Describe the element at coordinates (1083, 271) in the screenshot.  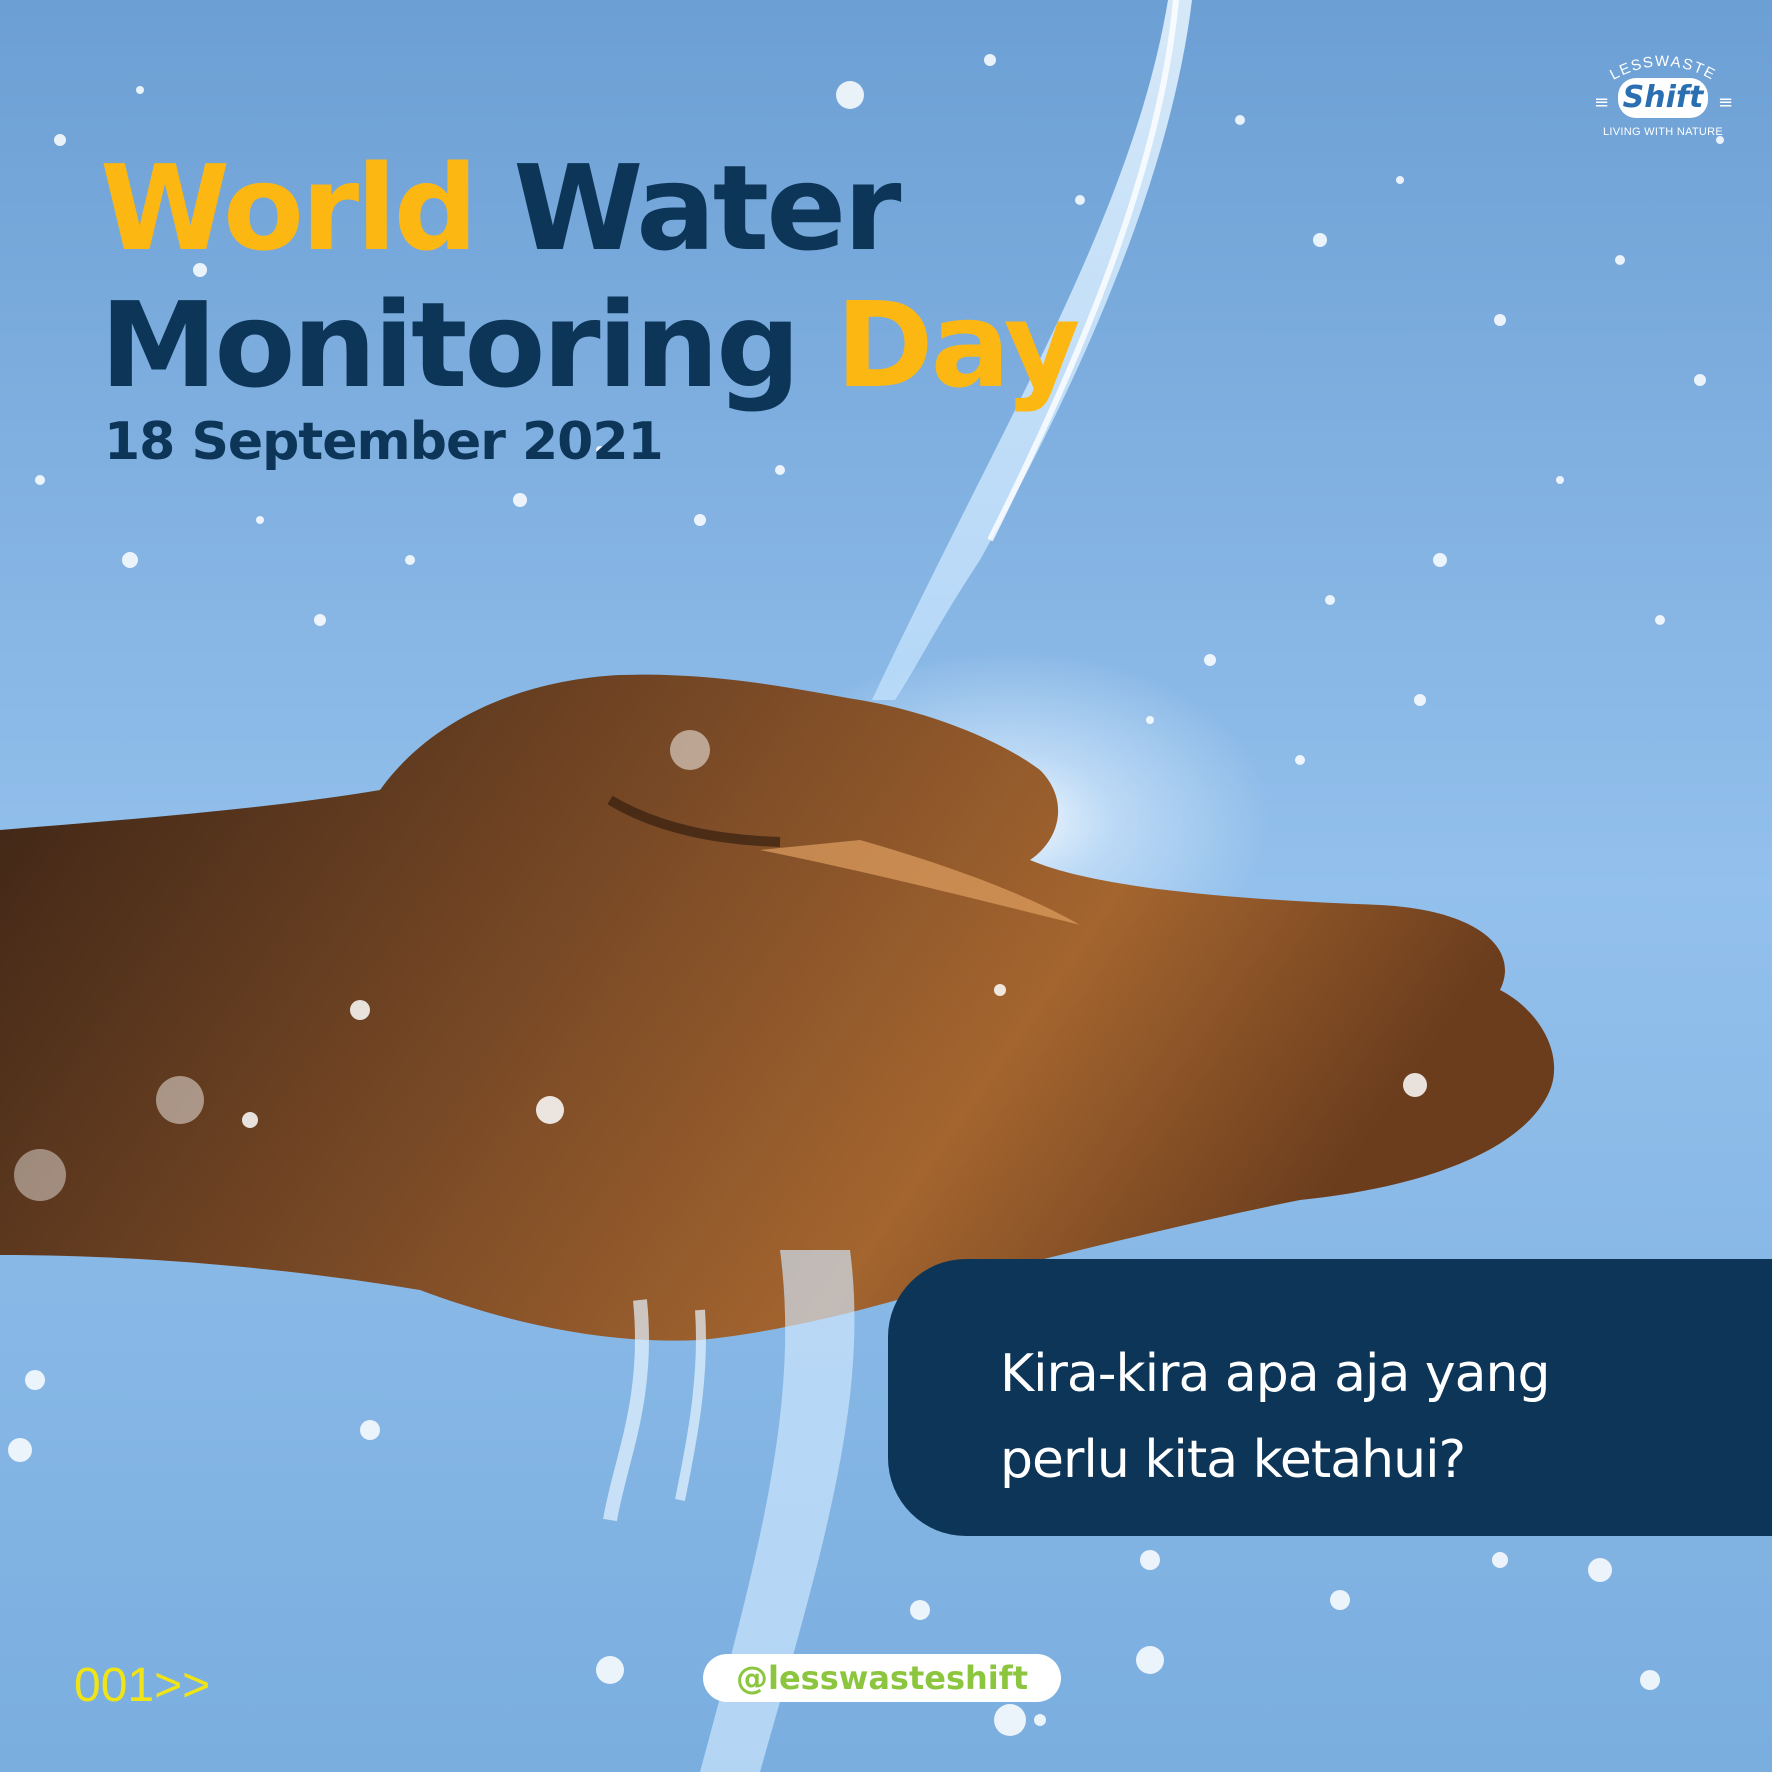
I see `water-stream-highlight` at that location.